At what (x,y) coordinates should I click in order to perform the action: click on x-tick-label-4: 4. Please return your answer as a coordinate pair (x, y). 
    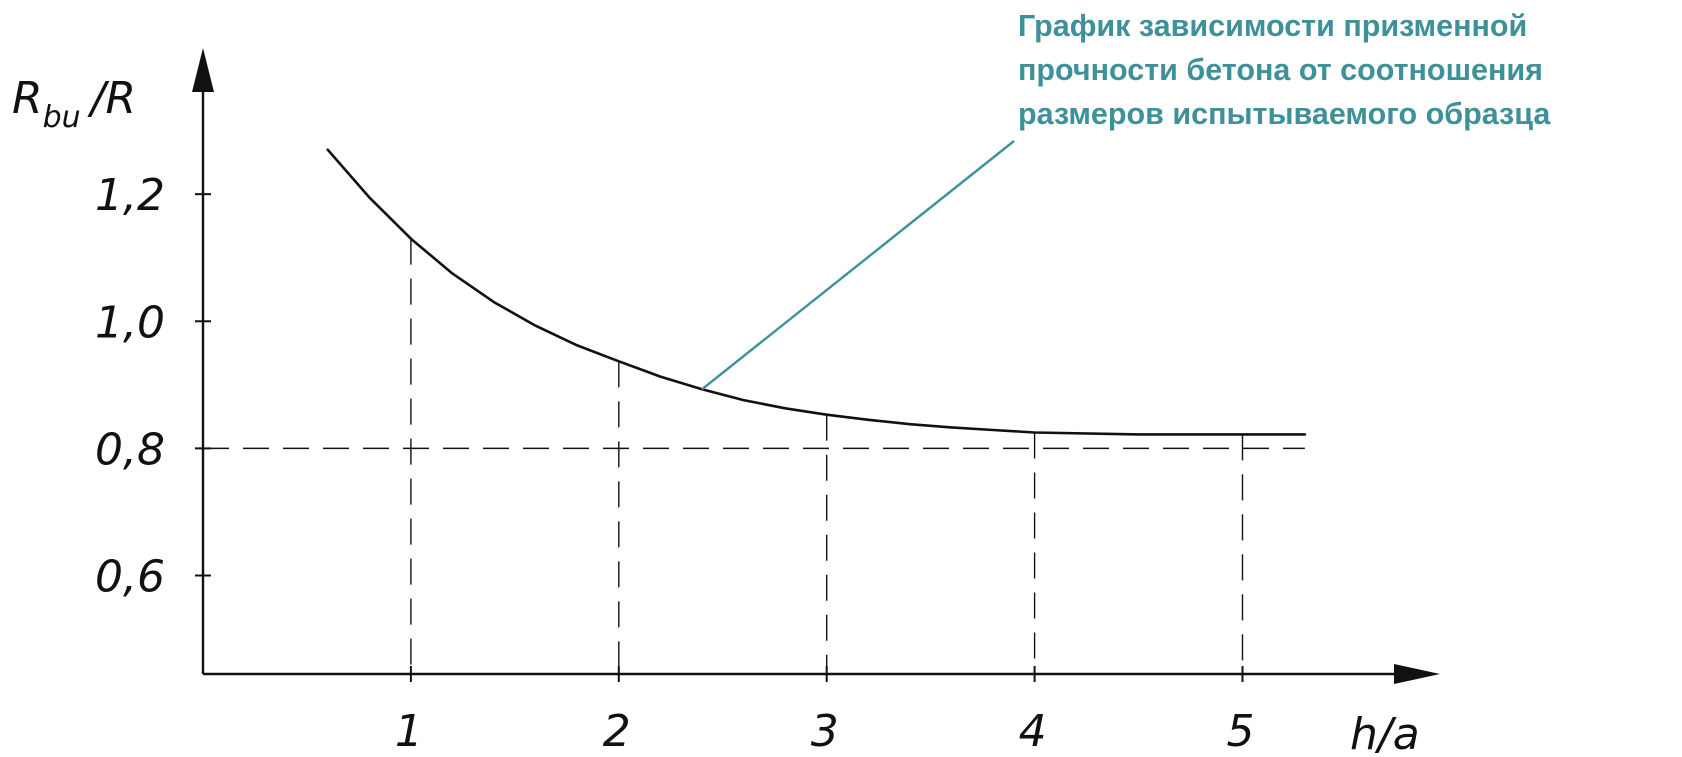
    Looking at the image, I should click on (1033, 731).